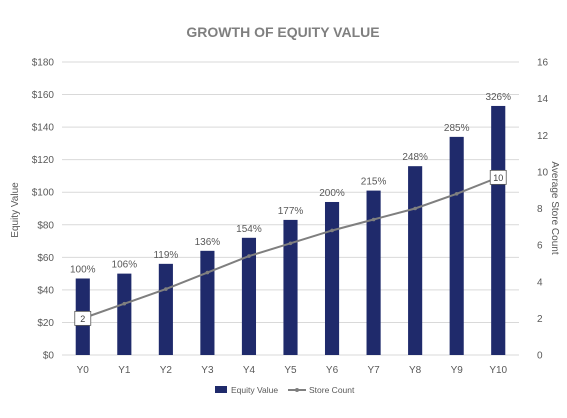 This screenshot has width=567, height=418. I want to click on x-tick-label: Y8, so click(415, 370).